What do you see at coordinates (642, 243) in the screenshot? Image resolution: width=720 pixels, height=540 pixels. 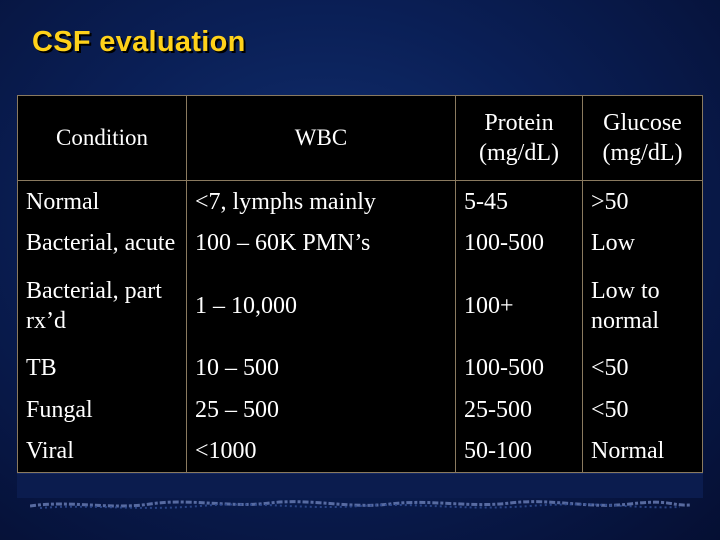 I see `cell-glucose: Low` at bounding box center [642, 243].